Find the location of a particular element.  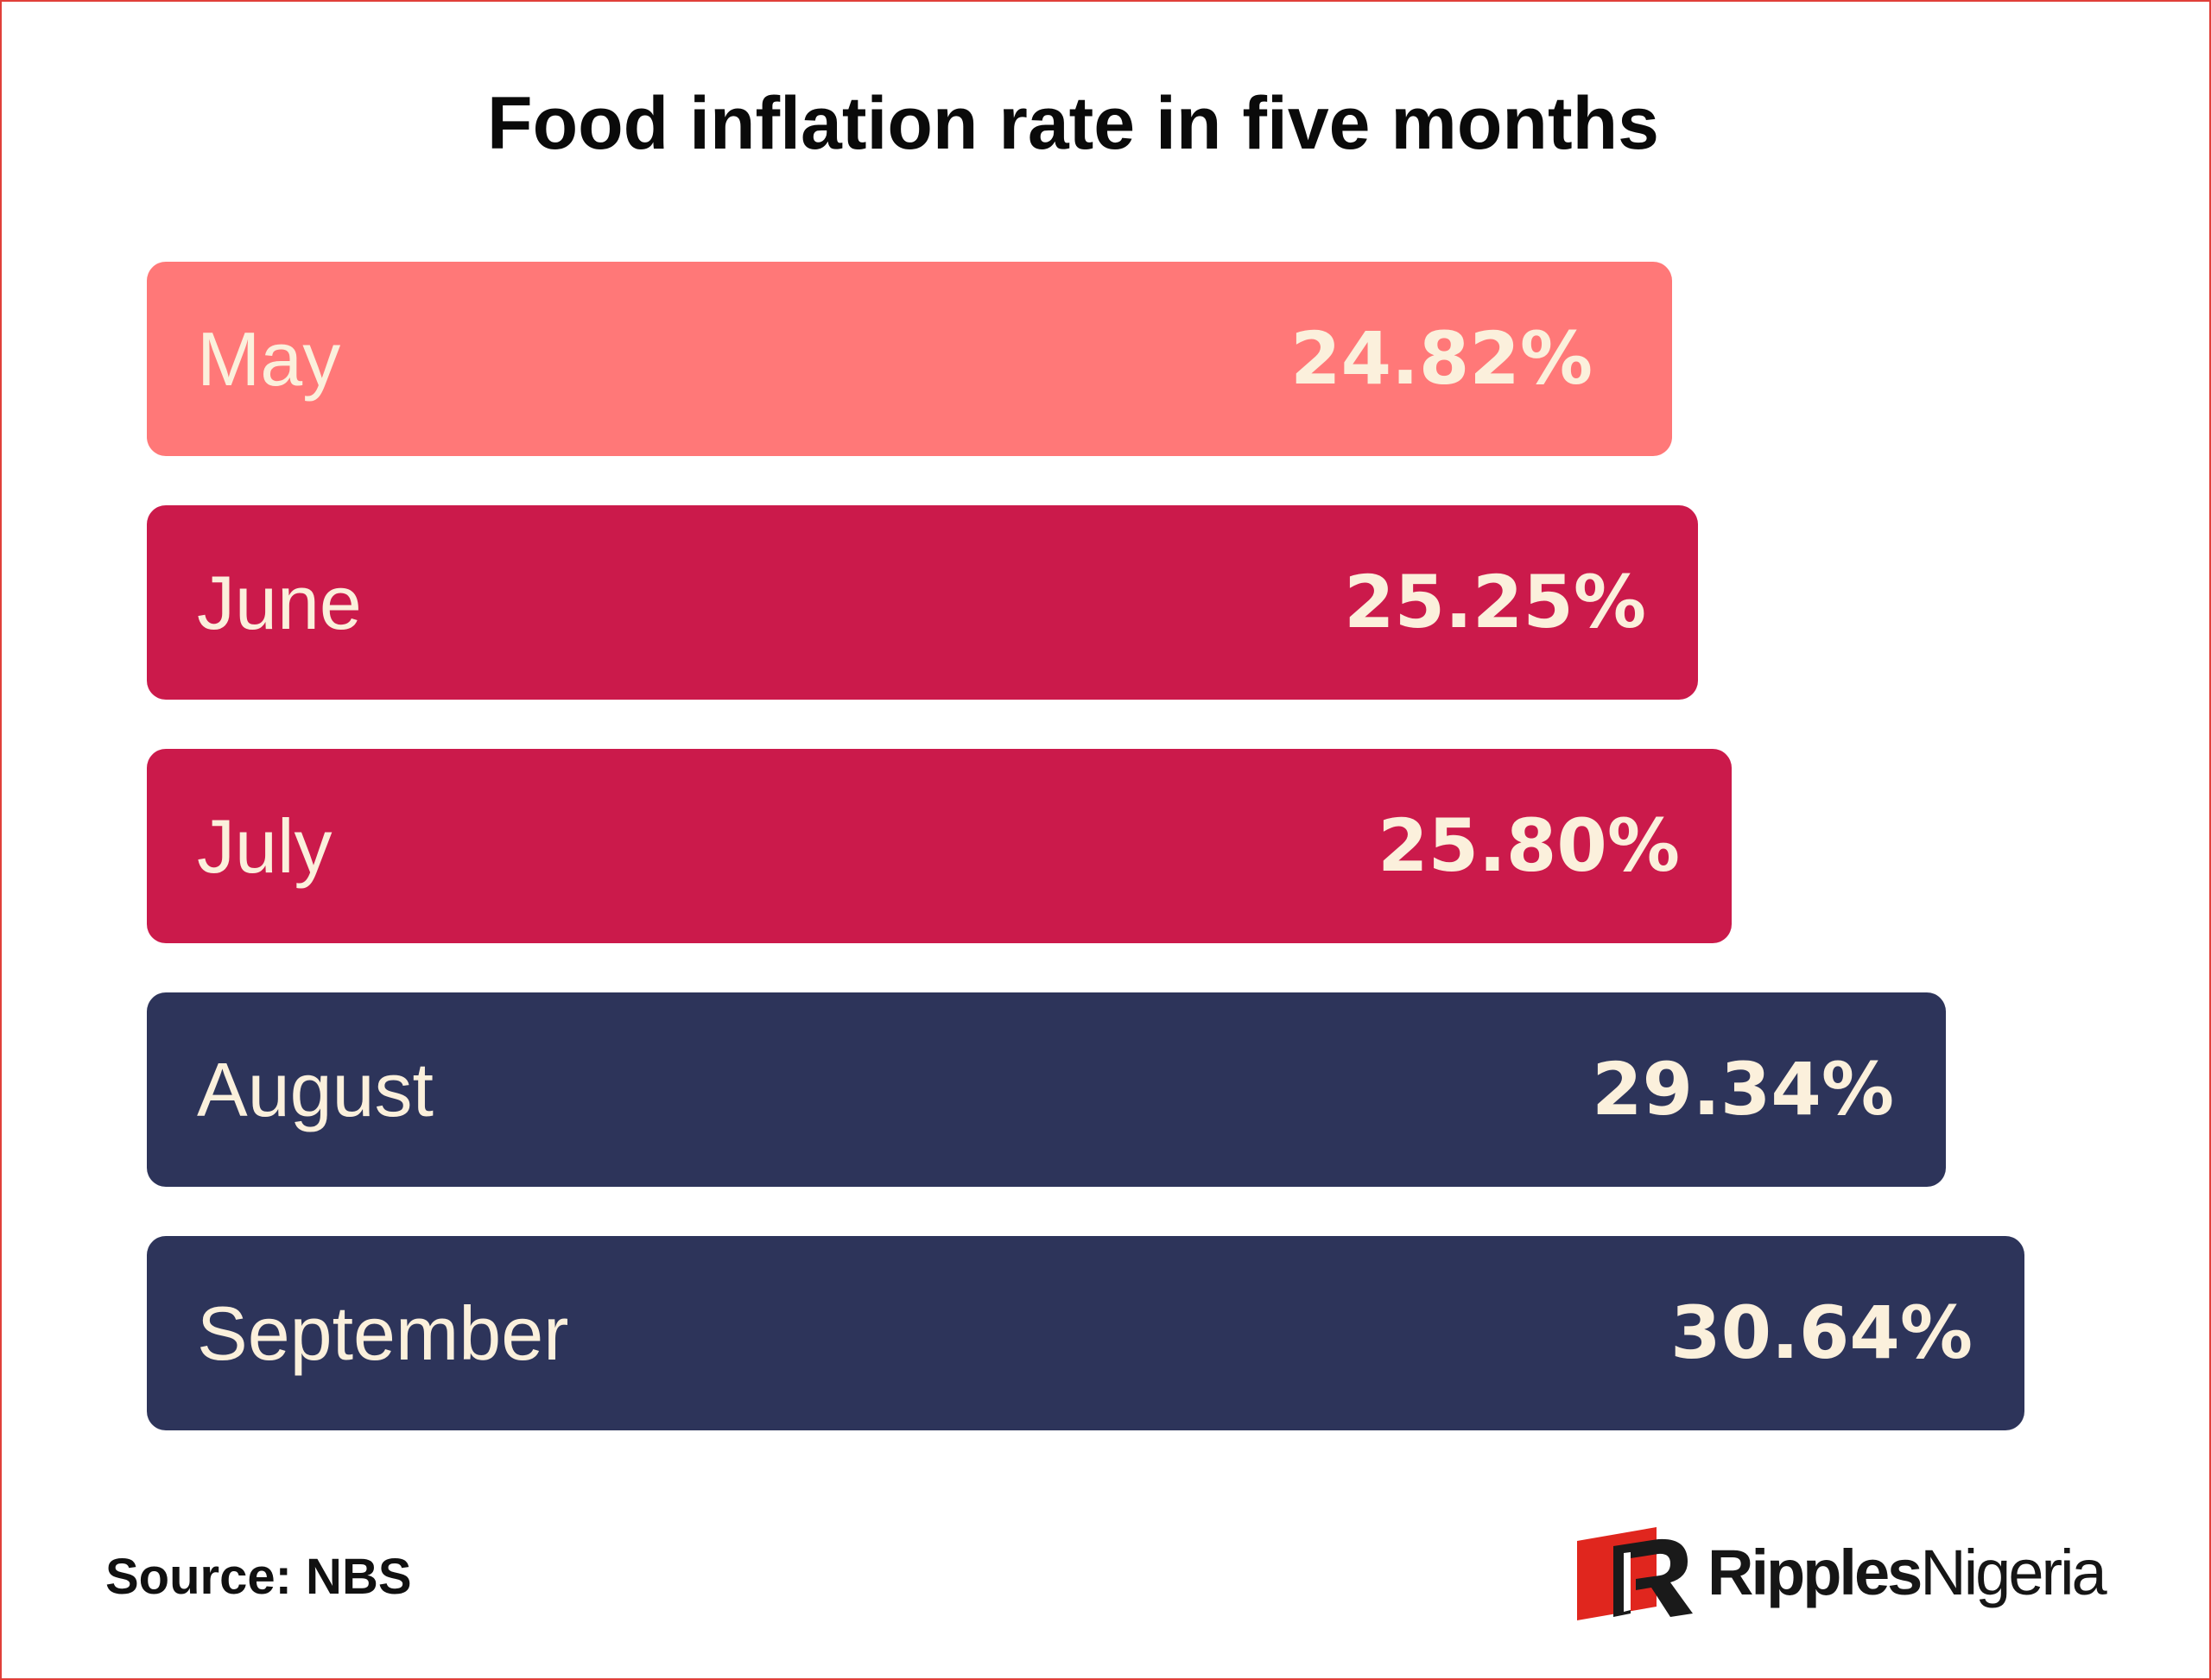

bar-august: August 29.34% is located at coordinates (1046, 1089).